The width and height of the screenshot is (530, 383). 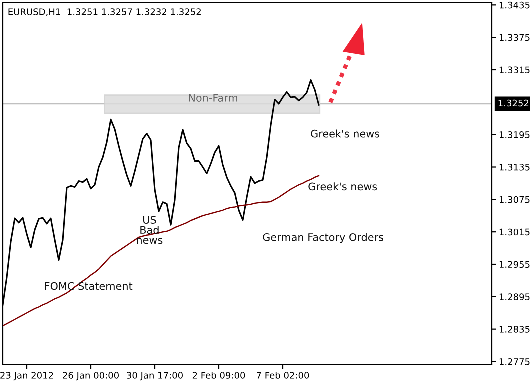 I want to click on y-tick-label: 1.3315, so click(x=515, y=70).